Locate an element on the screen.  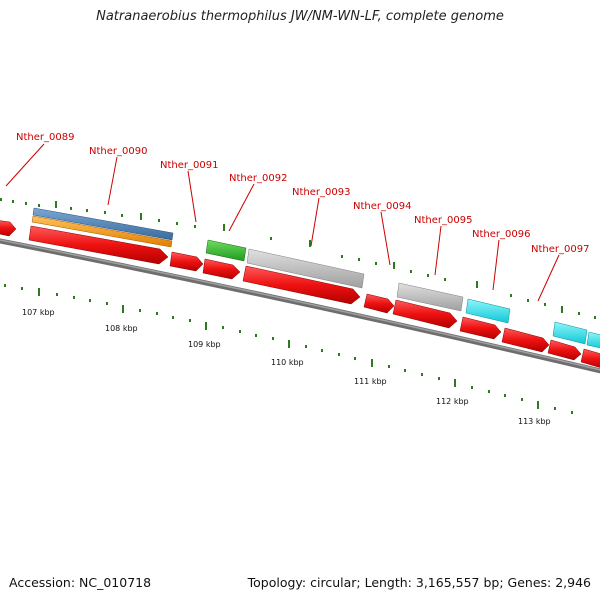
gene-bar-nther-0097b is located at coordinates (593, 340).